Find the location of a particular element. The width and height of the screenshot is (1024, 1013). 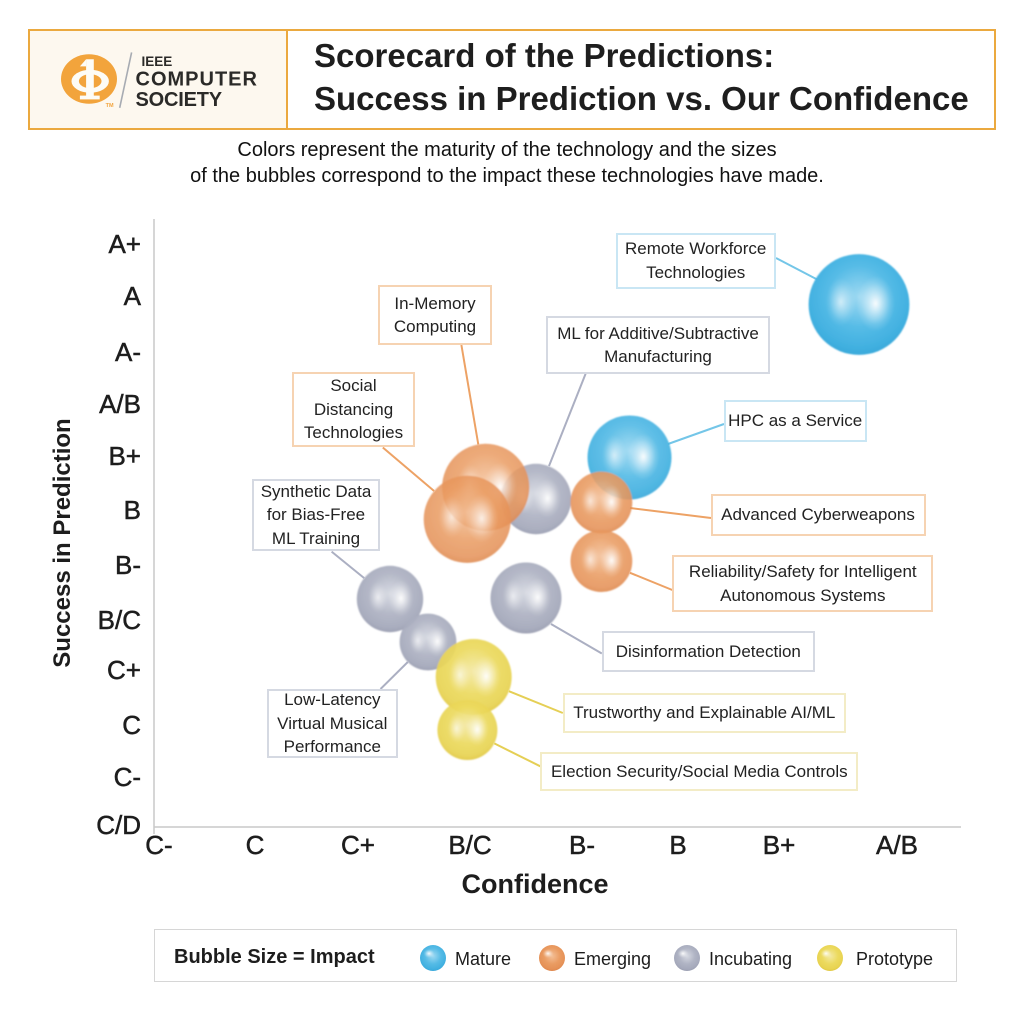

svg-text: TM is located at coordinates (110, 106).